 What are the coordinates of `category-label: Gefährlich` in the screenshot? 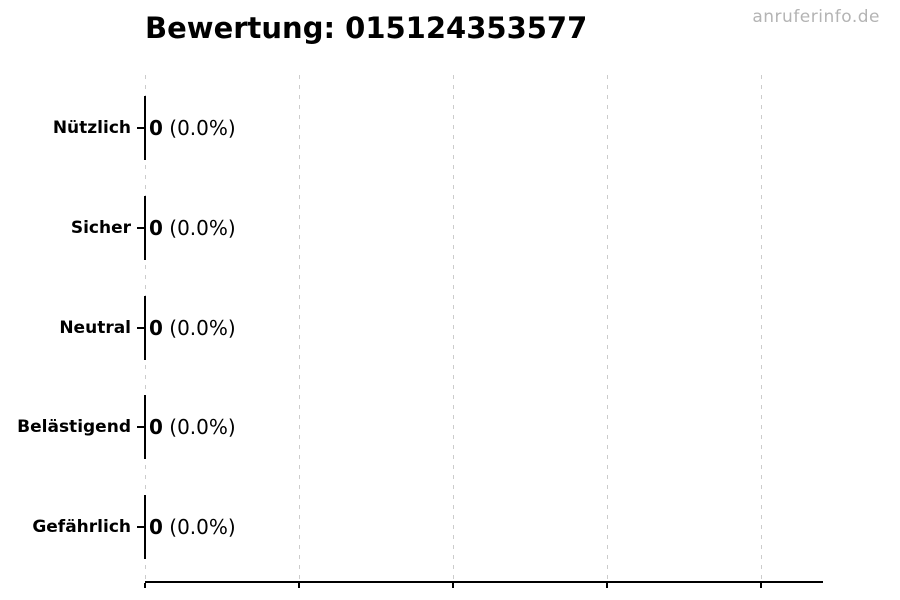 It's located at (81, 527).